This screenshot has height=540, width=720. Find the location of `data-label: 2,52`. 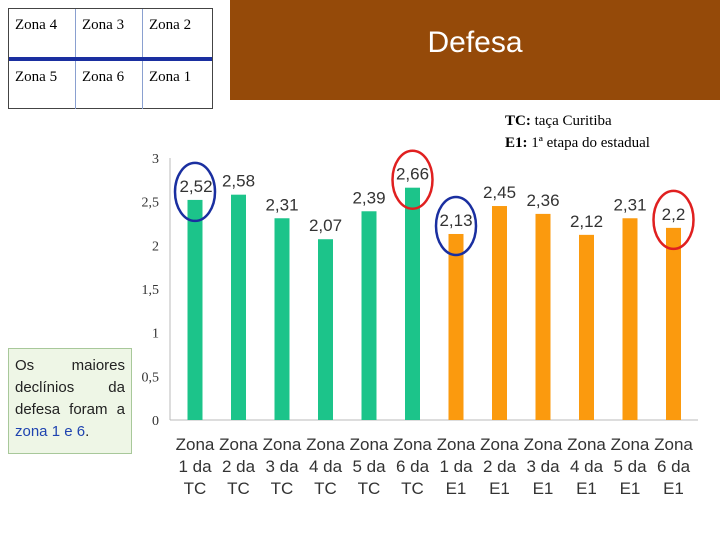

data-label: 2,52 is located at coordinates (195, 186).